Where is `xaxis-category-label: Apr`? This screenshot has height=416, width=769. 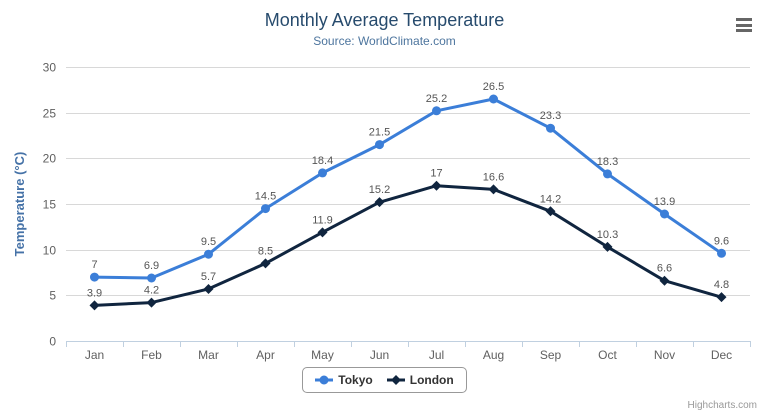
xaxis-category-label: Apr is located at coordinates (265, 355).